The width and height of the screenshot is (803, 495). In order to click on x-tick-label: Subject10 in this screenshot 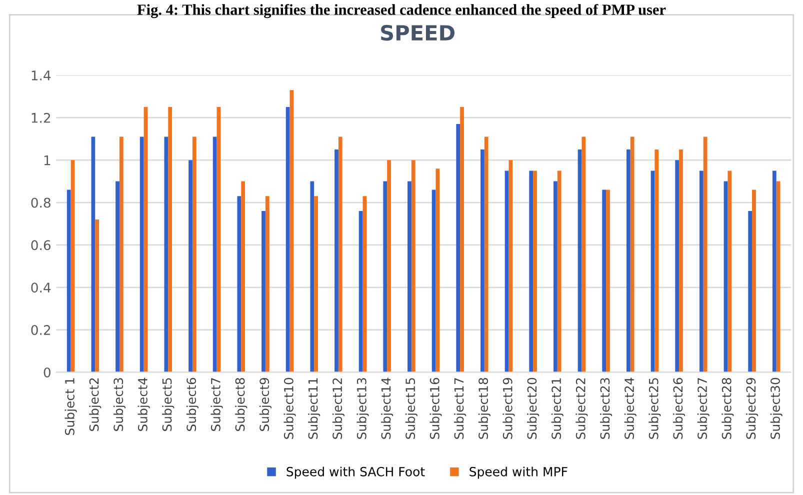, I will do `click(290, 408)`.